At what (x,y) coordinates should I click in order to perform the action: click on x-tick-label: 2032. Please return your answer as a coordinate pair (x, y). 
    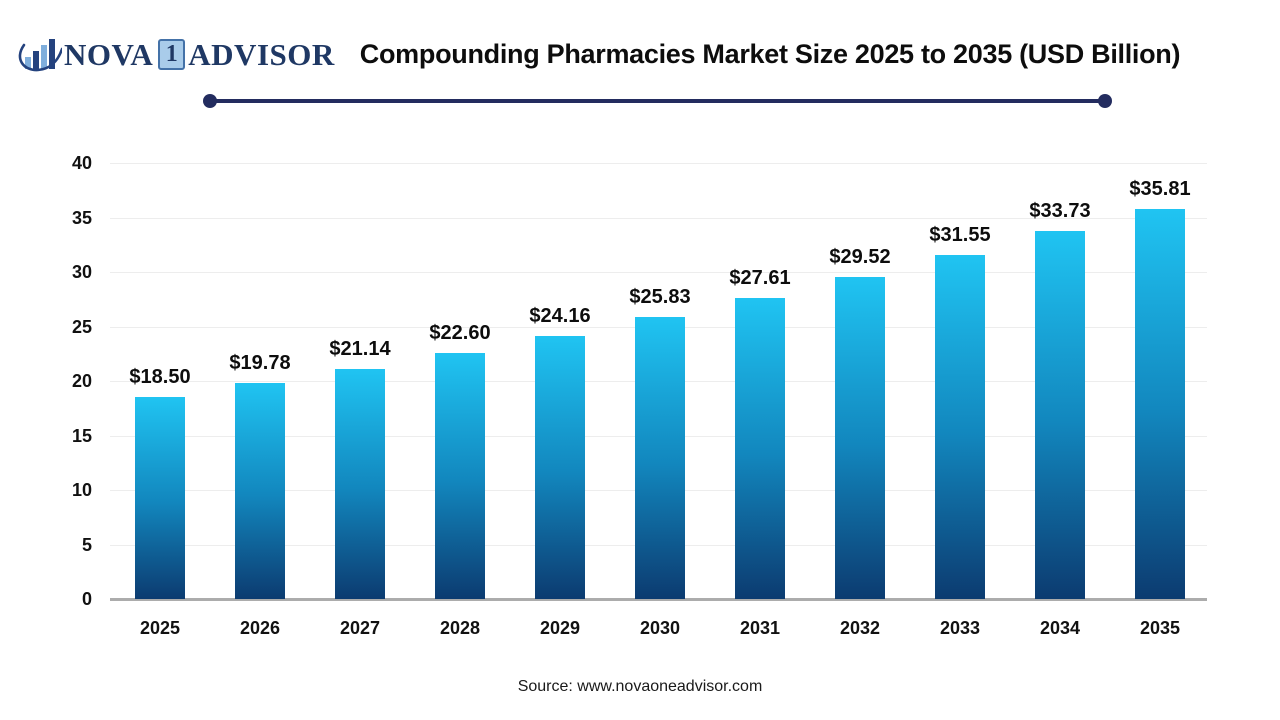
    Looking at the image, I should click on (860, 628).